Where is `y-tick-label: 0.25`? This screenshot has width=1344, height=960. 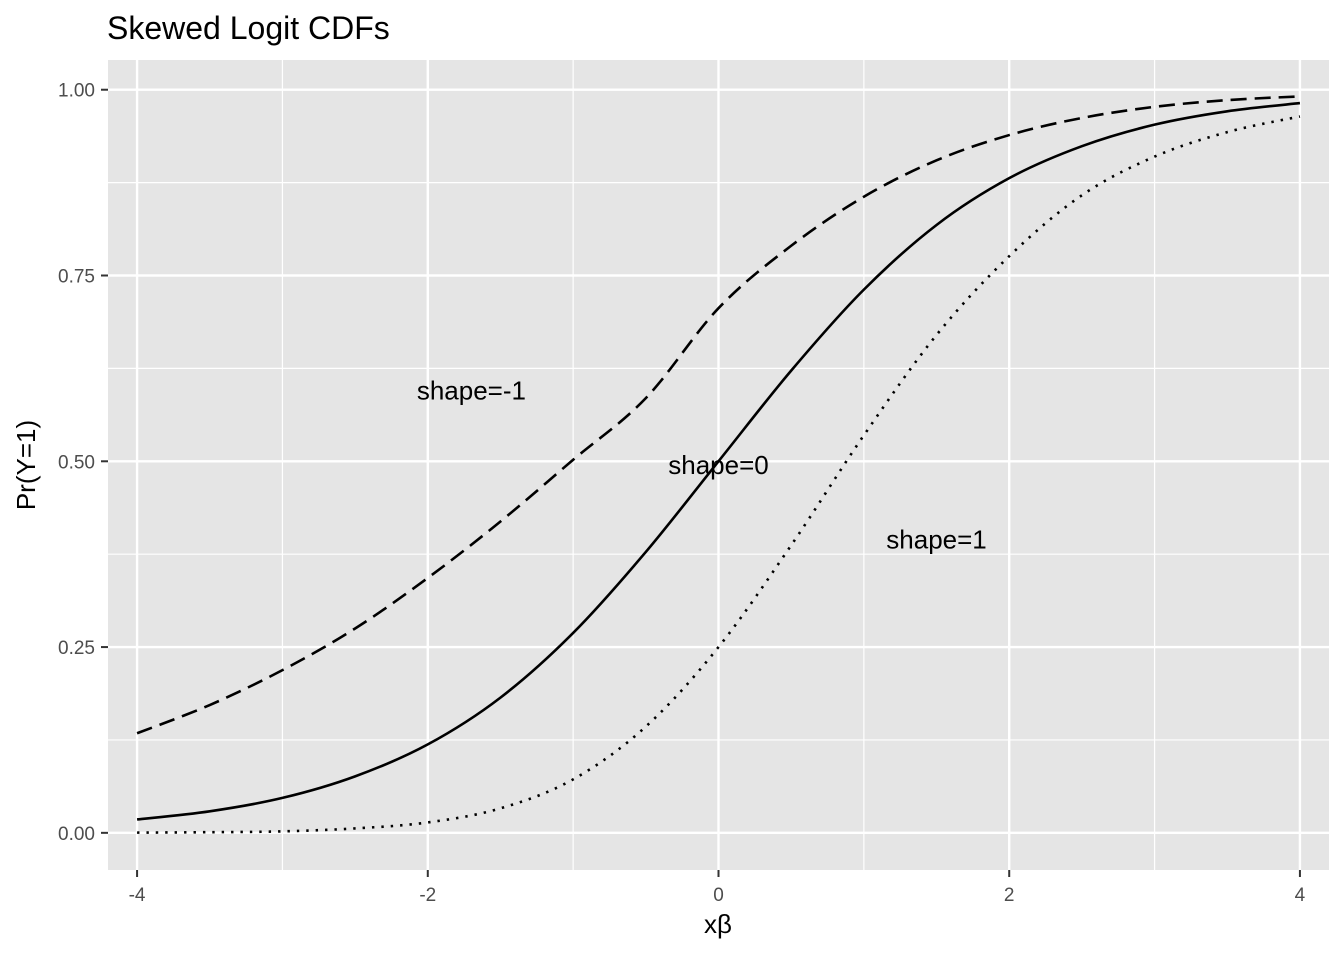 y-tick-label: 0.25 is located at coordinates (76, 648).